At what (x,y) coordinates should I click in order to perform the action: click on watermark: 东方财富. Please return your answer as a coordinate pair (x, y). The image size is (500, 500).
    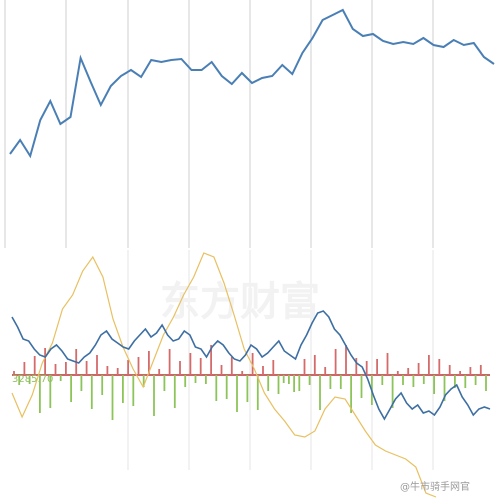
    Looking at the image, I should click on (240, 302).